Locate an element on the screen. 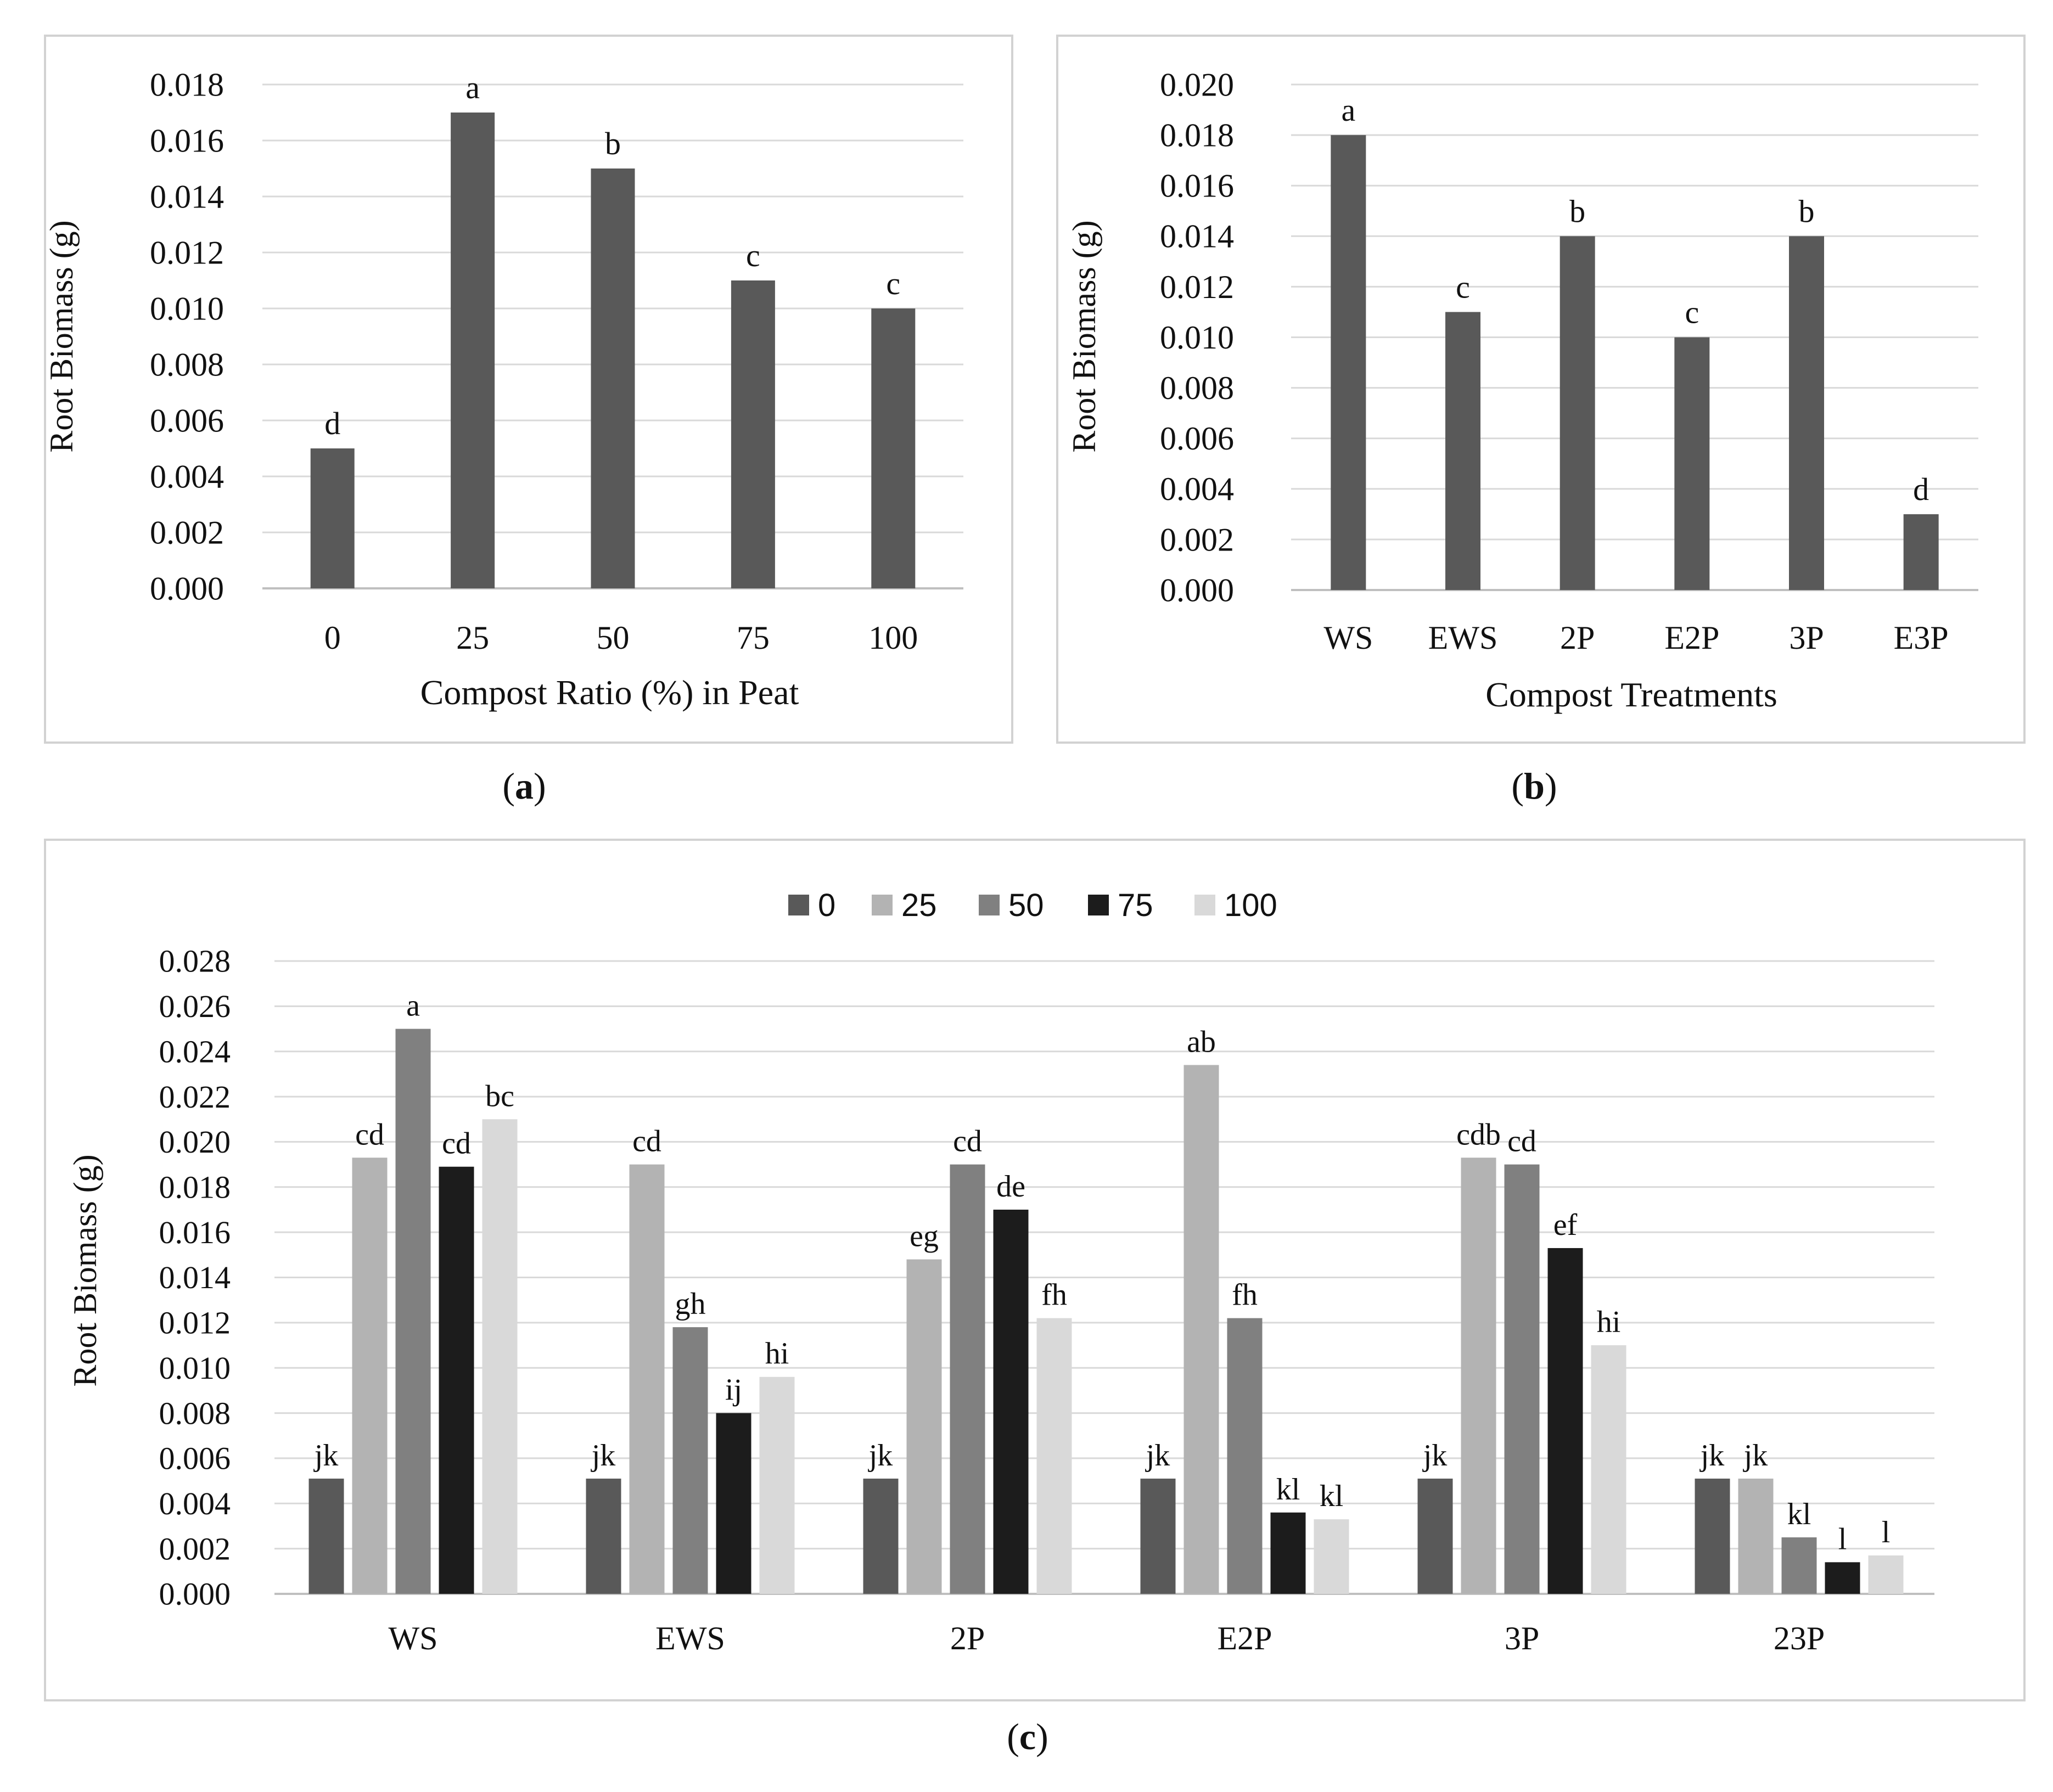 The height and width of the screenshot is (1792, 2053). y-tick-label: 0.024 is located at coordinates (195, 1051).